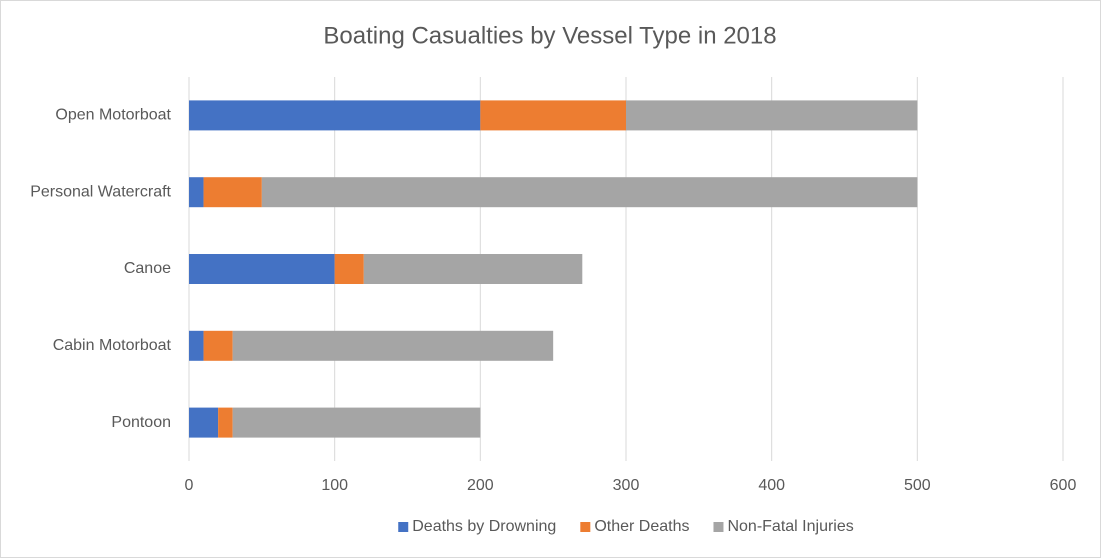 The width and height of the screenshot is (1101, 558). I want to click on legend-label: Non-Fatal Injuries, so click(790, 526).